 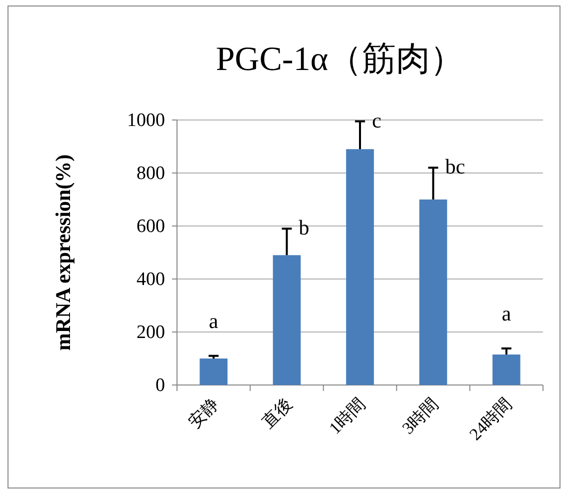 I want to click on annotation: b, so click(x=304, y=228).